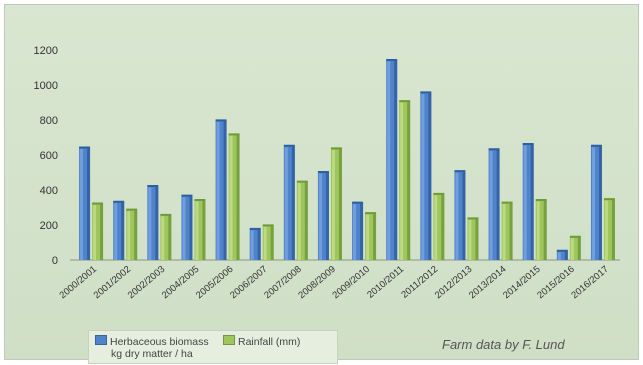 The width and height of the screenshot is (643, 365). Describe the element at coordinates (261, 341) in the screenshot. I see `legend-item-rainfall: Rainfall (mm)` at that location.